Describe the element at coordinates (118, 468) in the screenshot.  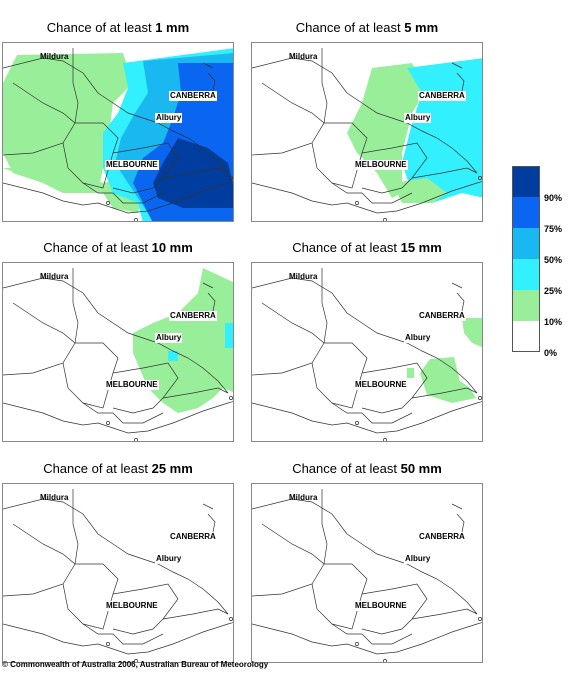
I see `panel-title: Chance of at least 25 mm` at that location.